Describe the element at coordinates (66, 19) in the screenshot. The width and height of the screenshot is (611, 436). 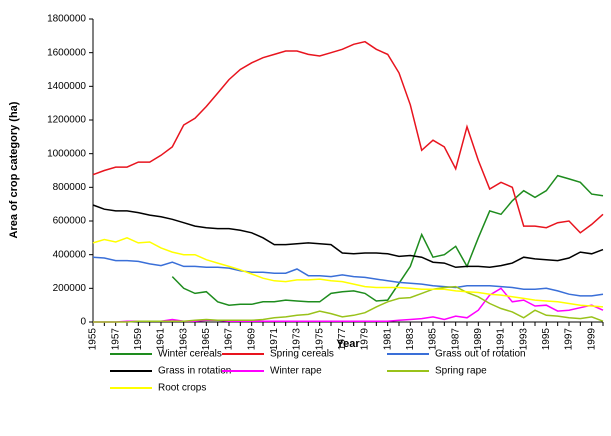
I see `y-tick-label: 1800000` at that location.